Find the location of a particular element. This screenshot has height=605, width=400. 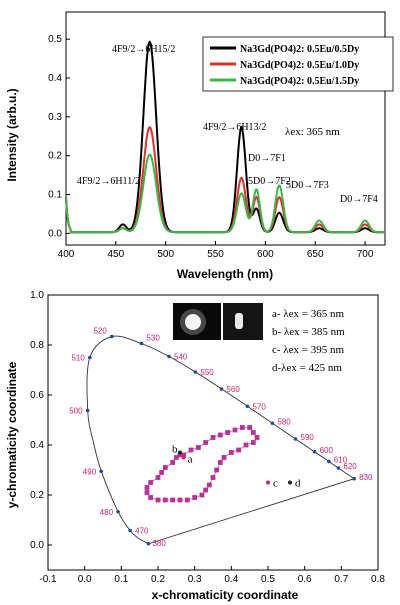

excitation-point-a is located at coordinates (183, 457).